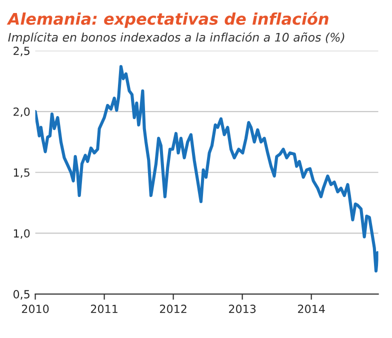 Image resolution: width=392 pixels, height=338 pixels. Describe the element at coordinates (176, 38) in the screenshot. I see `chart-subtitle: Implícita en bonos indexados a la inflación a 10 años (%)` at that location.